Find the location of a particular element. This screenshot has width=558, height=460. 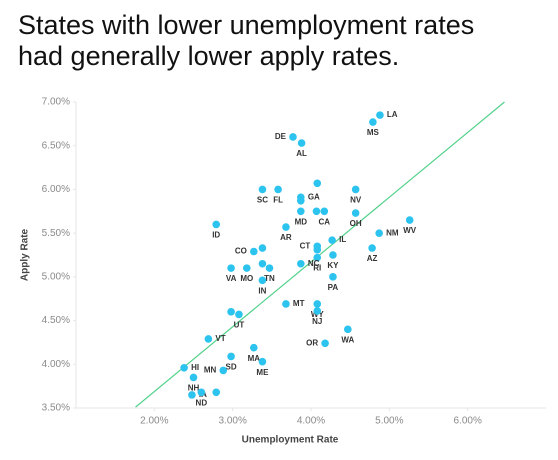

point-label: KY is located at coordinates (333, 265).